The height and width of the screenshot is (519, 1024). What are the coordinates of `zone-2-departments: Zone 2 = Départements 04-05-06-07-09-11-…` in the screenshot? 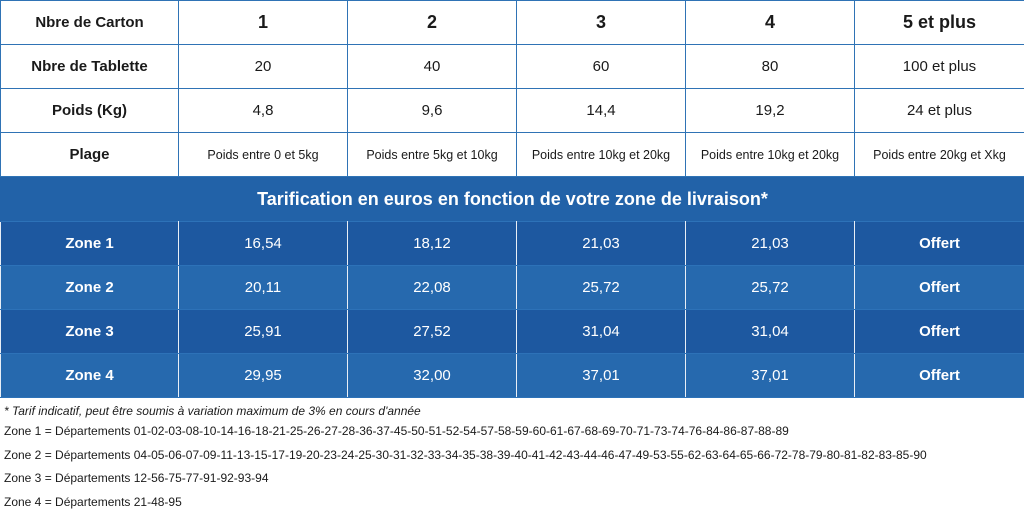 It's located at (465, 454).